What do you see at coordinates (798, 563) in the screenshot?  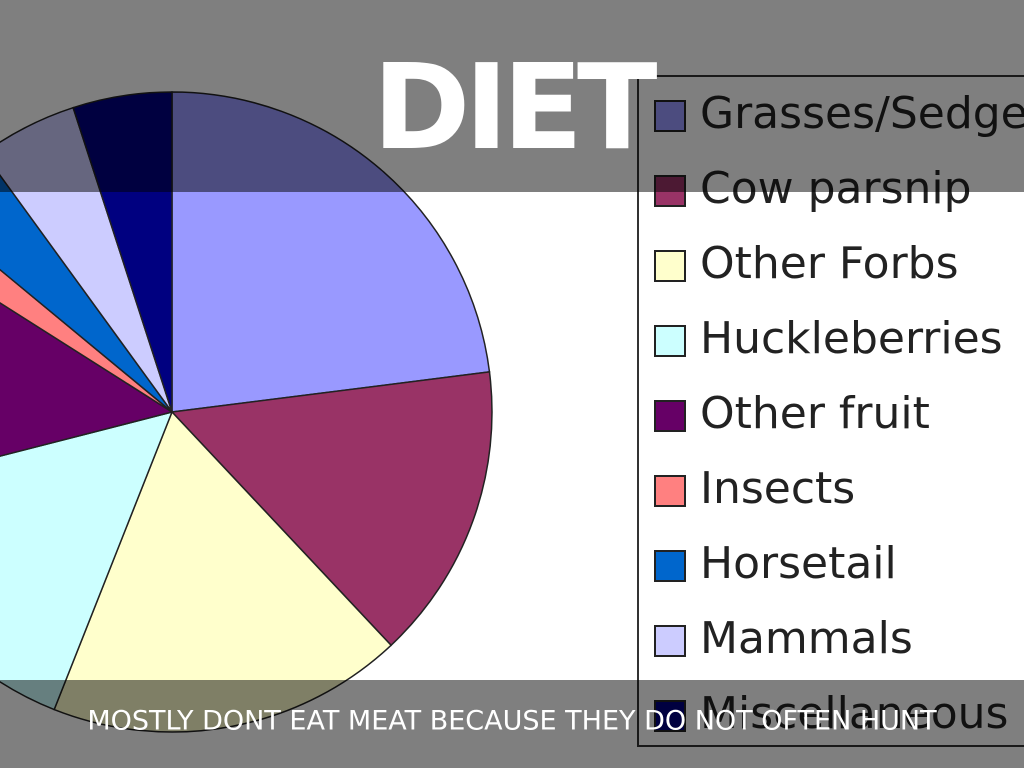 I see `legend-label: Horsetail` at bounding box center [798, 563].